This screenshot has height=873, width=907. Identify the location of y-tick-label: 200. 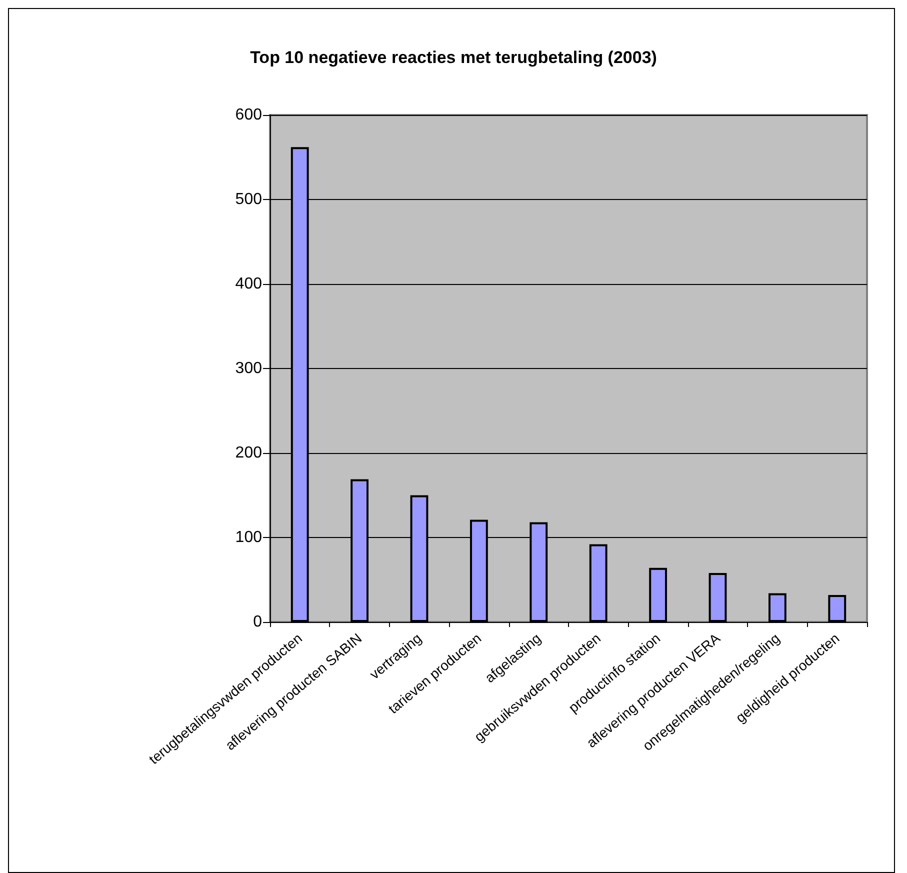
(248, 453).